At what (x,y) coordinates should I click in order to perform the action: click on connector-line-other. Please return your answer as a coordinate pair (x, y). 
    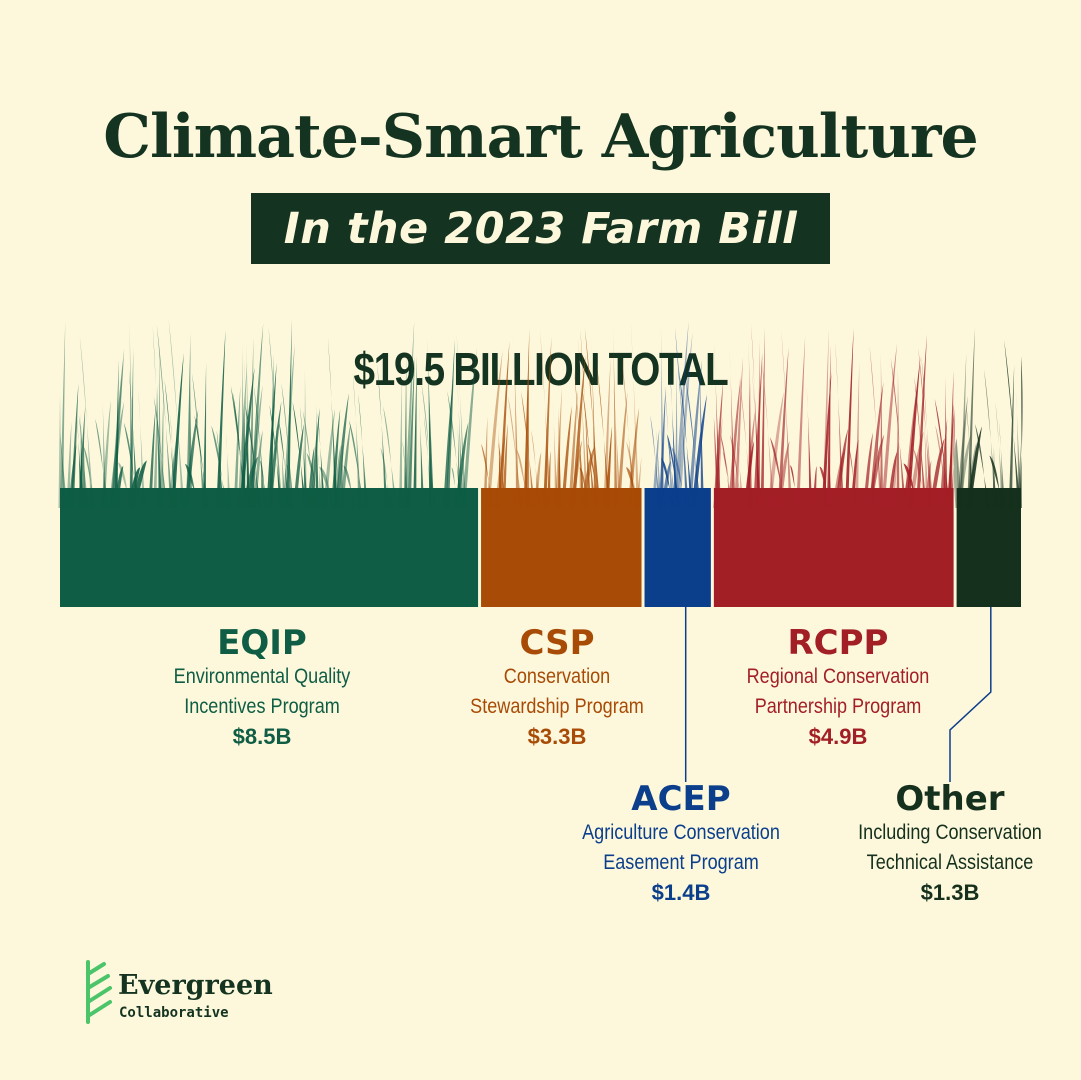
    Looking at the image, I should click on (970, 694).